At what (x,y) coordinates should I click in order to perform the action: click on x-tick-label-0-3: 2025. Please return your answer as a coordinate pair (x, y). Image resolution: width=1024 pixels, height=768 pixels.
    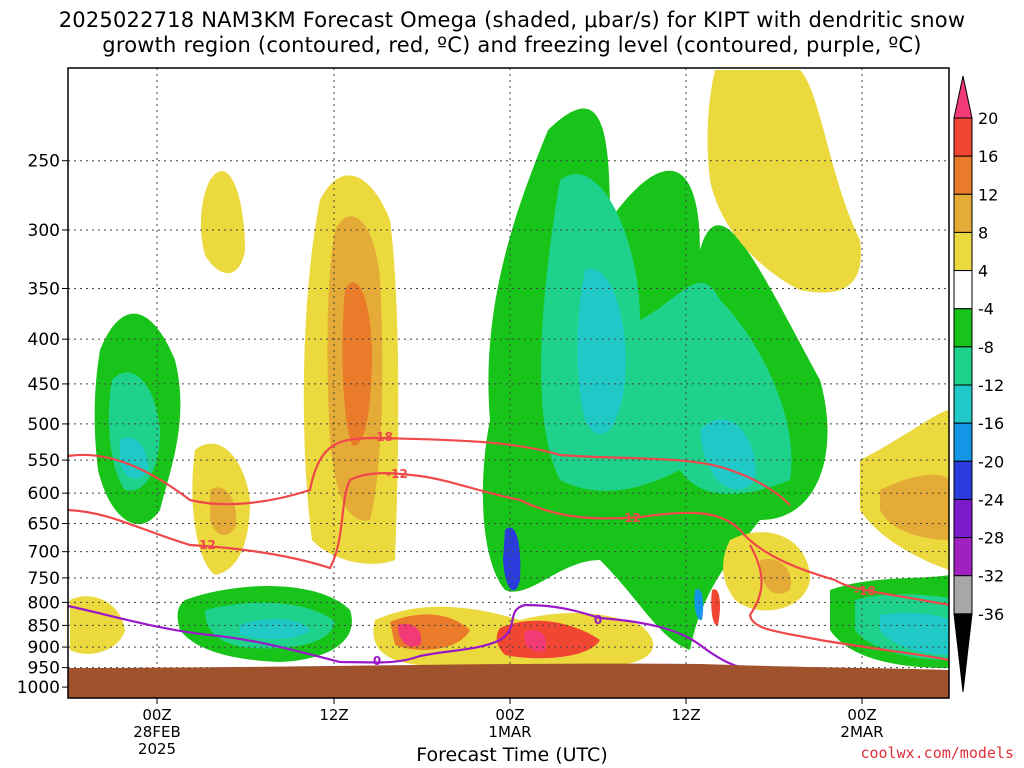
    Looking at the image, I should click on (157, 749).